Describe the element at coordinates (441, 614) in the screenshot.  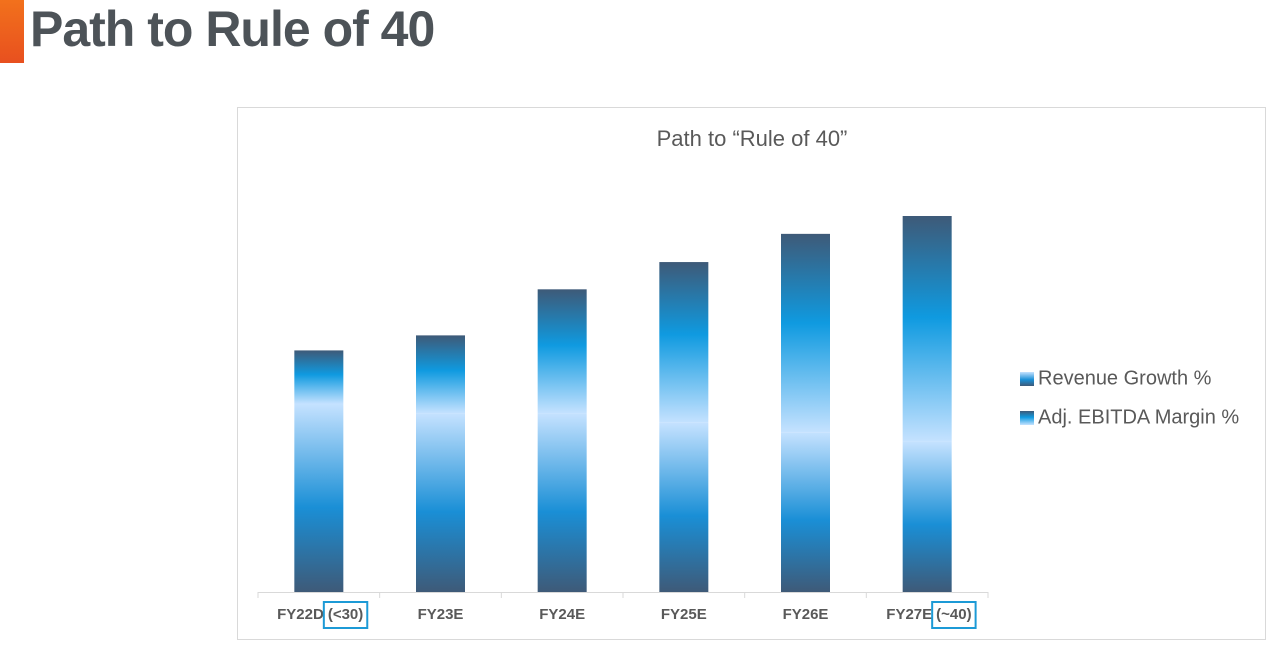
I see `x-tick-label: FY23E` at that location.